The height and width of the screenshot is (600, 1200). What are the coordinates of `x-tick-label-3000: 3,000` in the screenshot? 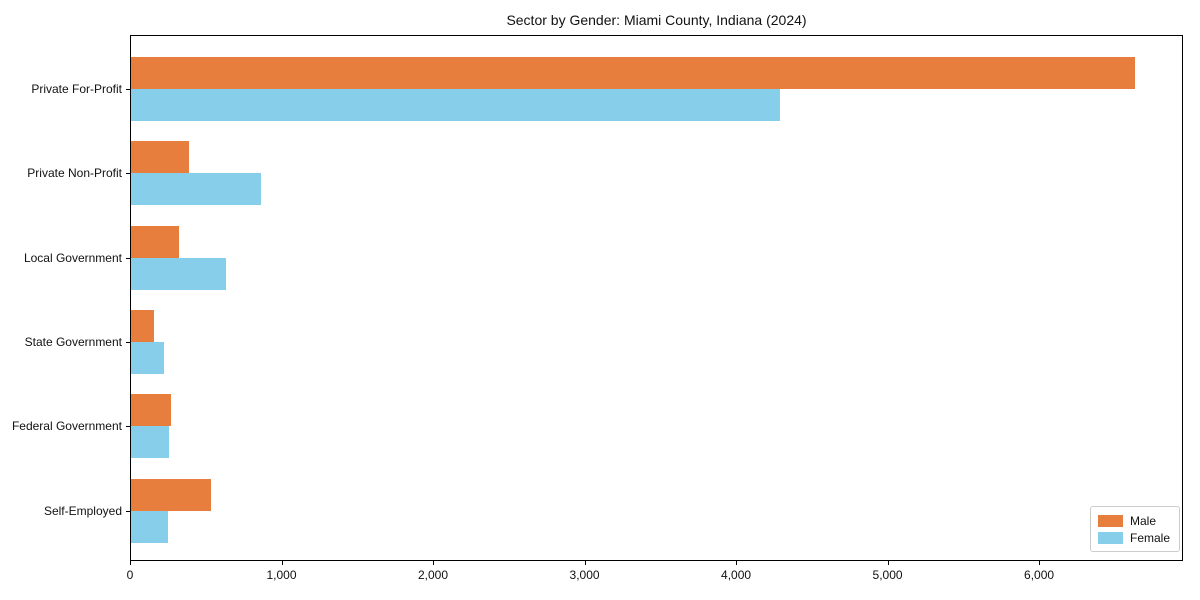 It's located at (584, 575).